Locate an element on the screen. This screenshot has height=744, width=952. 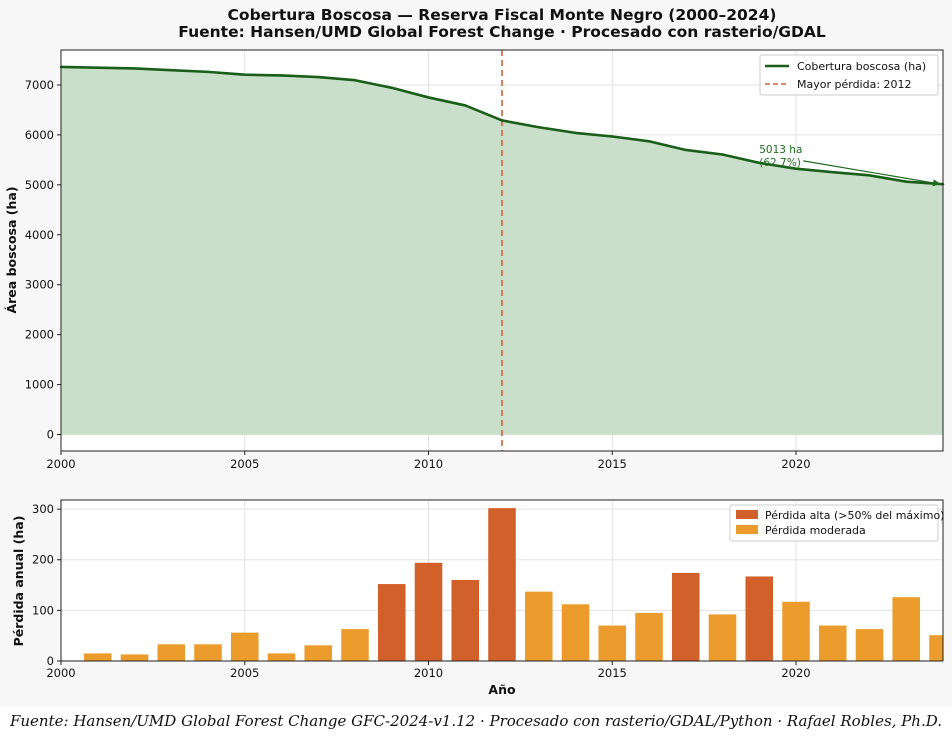
cover-y-tick-label: 3000 is located at coordinates (39, 285).